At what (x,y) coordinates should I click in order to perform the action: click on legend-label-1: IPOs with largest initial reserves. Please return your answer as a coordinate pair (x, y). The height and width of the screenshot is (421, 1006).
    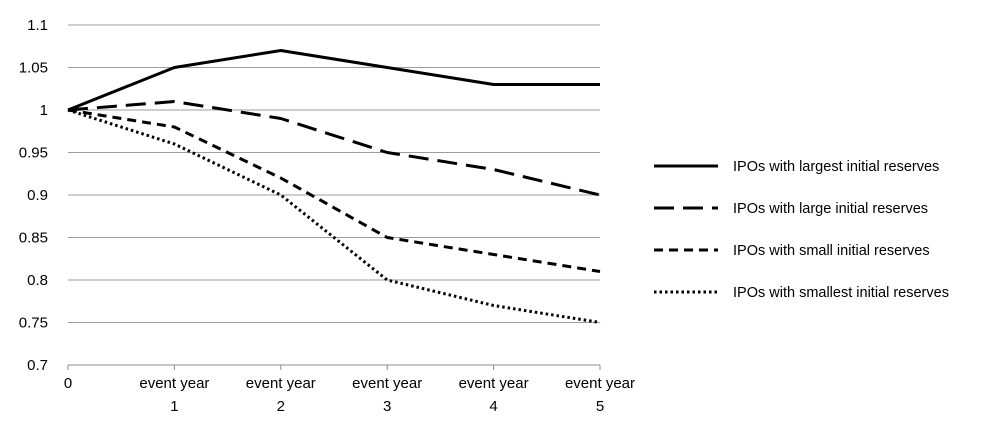
    Looking at the image, I should click on (836, 167).